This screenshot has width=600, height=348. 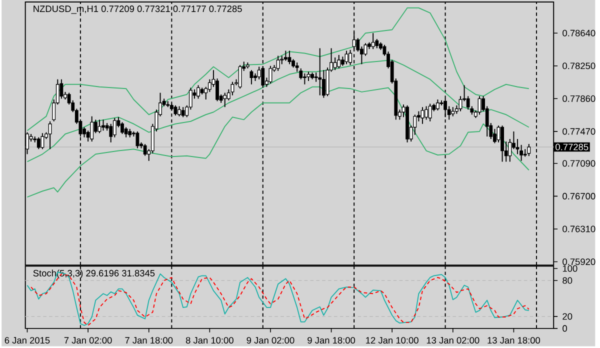 I want to click on y-tick-label: 100, so click(x=570, y=268).